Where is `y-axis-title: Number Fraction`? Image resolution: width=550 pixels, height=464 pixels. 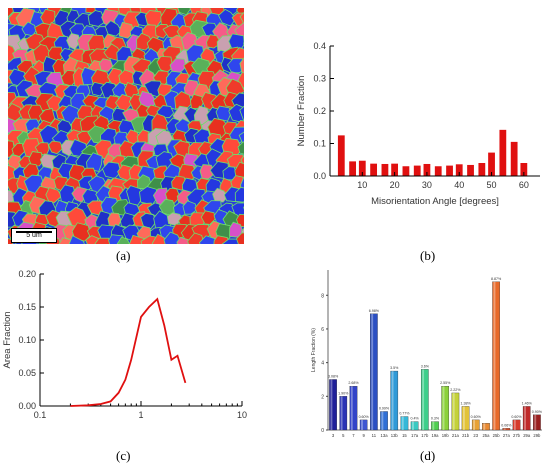
y-axis-title: Number Fraction is located at coordinates (301, 111).